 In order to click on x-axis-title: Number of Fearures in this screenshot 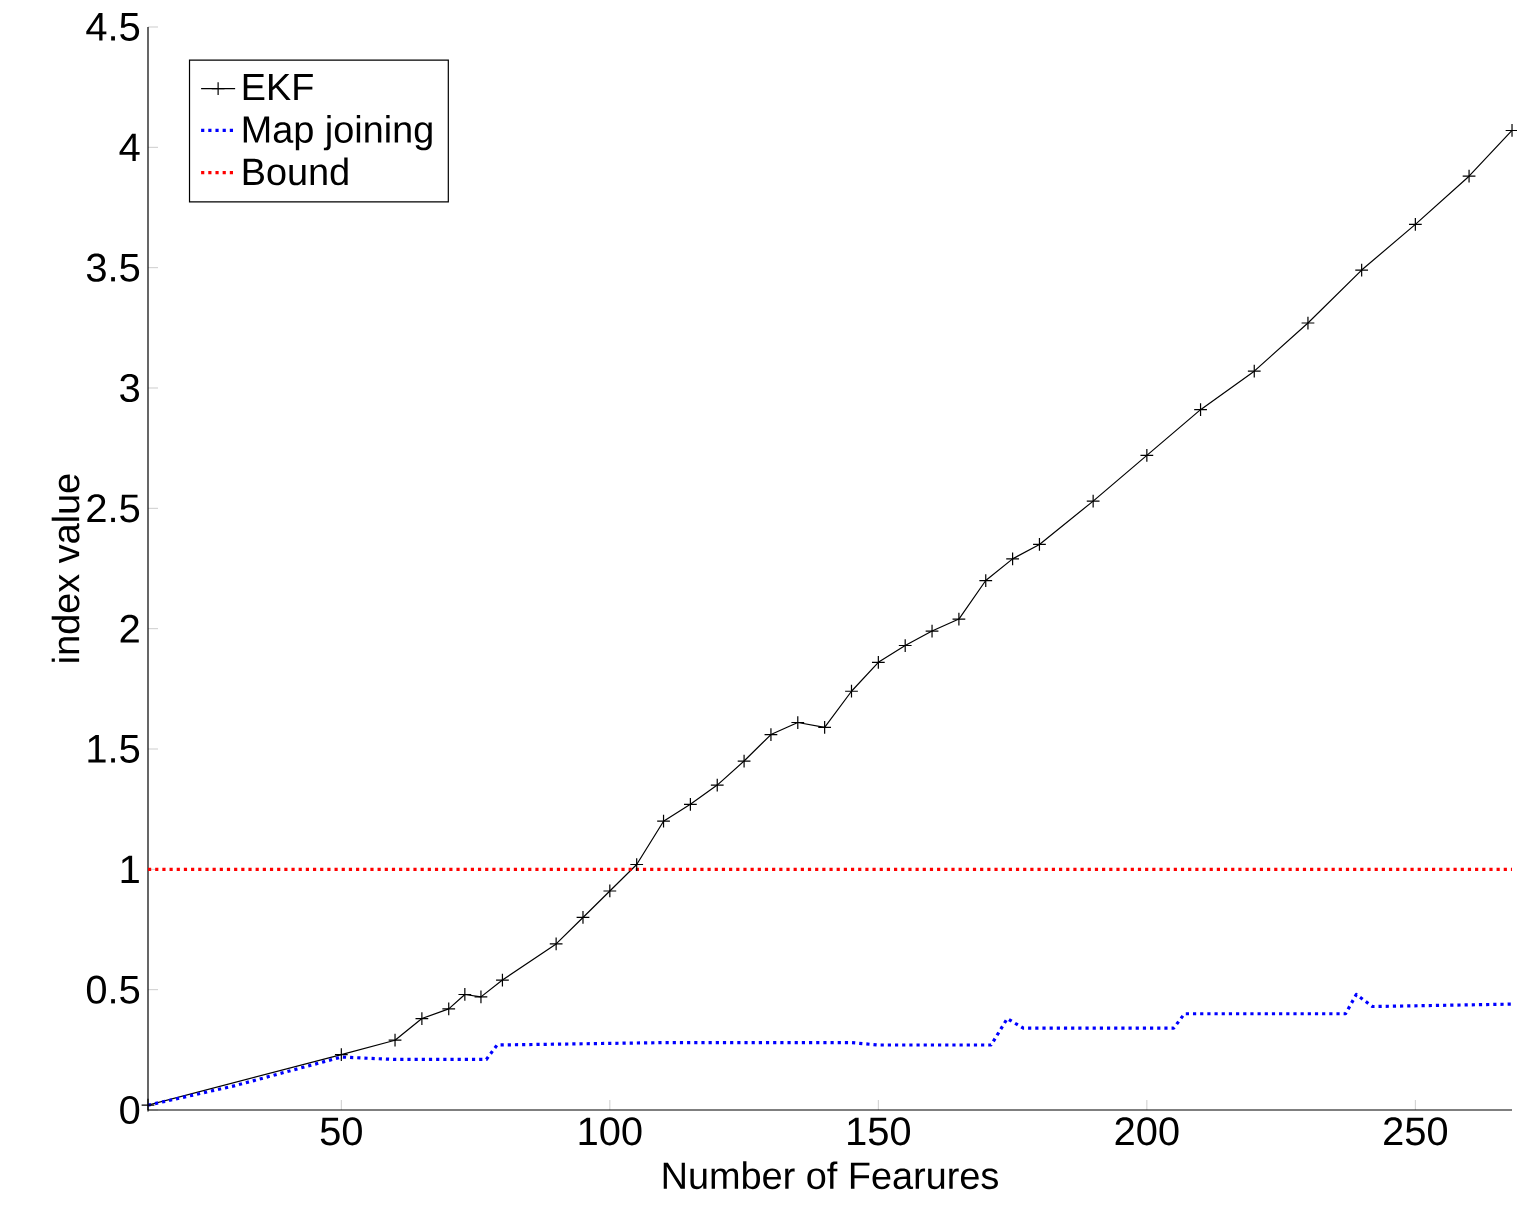, I will do `click(830, 1175)`.